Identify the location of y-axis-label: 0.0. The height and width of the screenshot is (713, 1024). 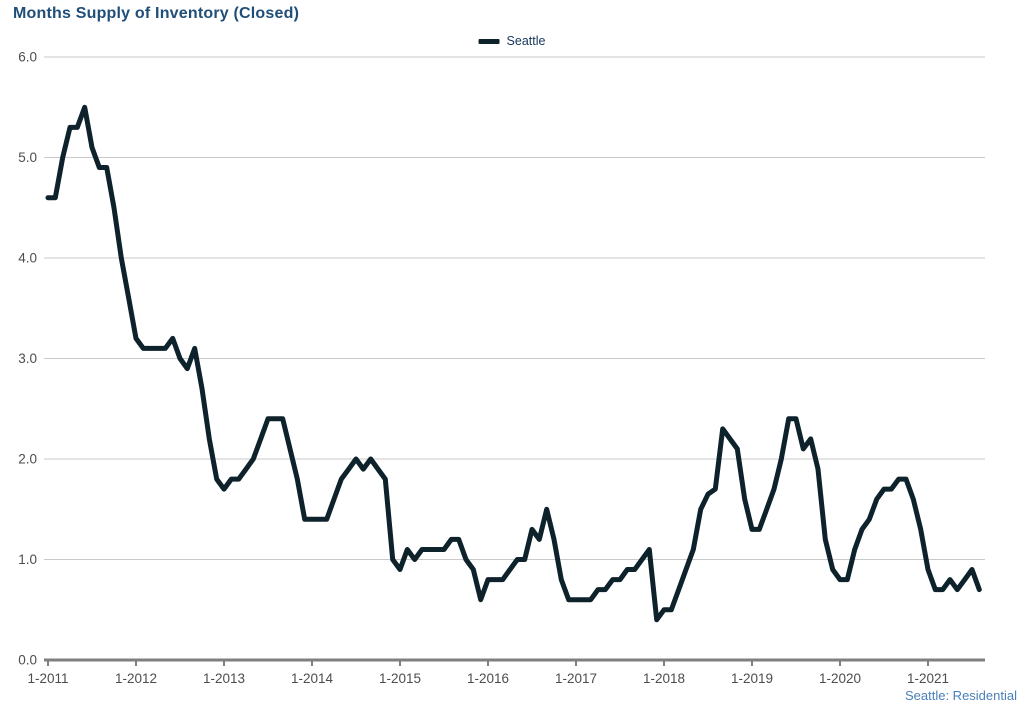
(27, 660).